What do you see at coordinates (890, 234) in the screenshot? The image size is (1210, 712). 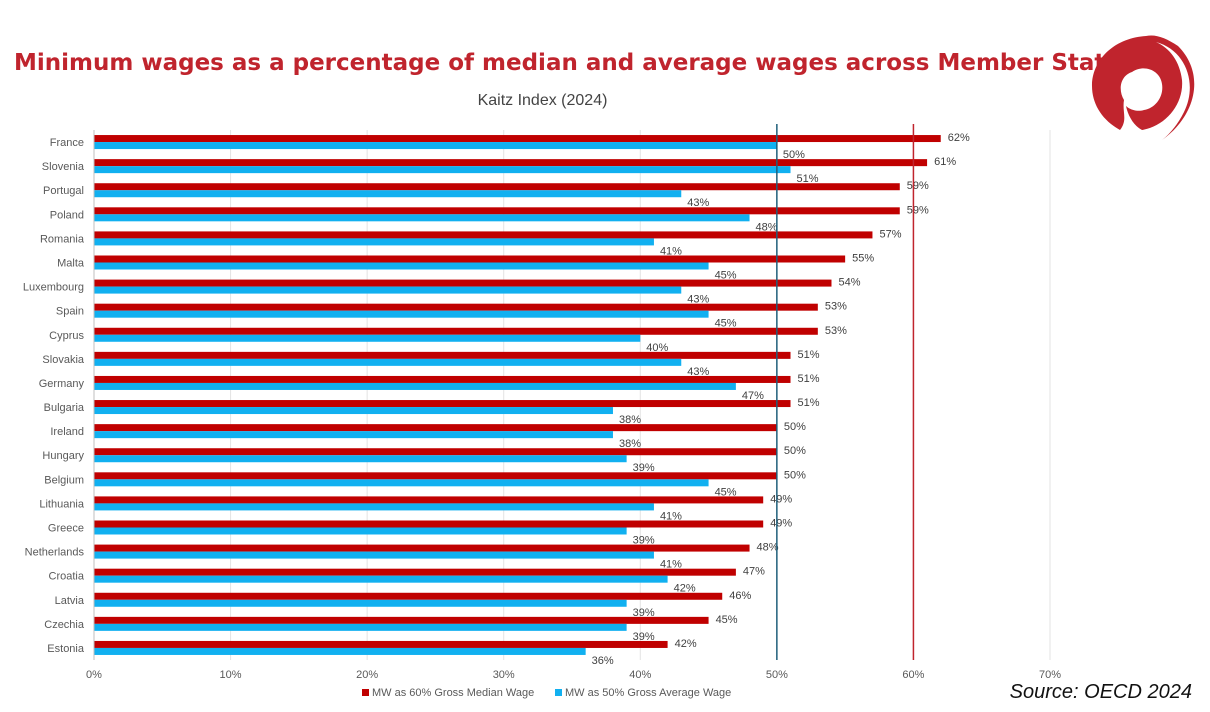 I see `data-label-median: 57%` at bounding box center [890, 234].